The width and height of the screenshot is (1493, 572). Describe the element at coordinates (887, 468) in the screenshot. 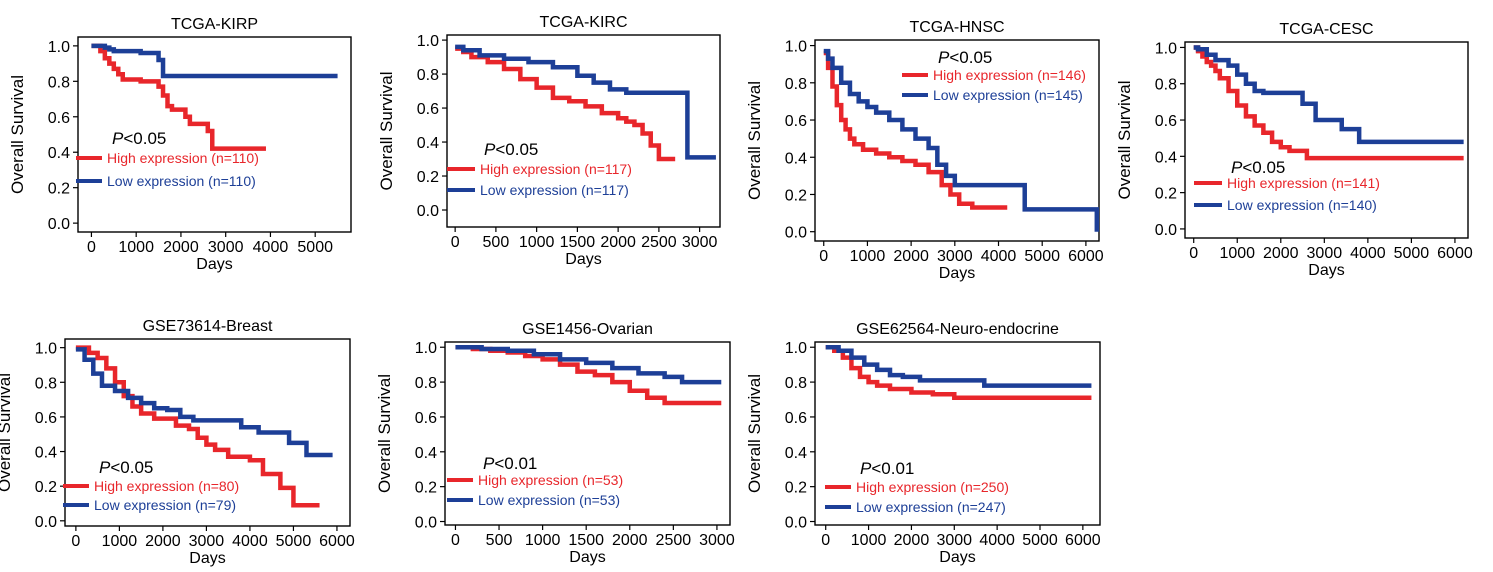

I see `p-value-label: P<0.01` at that location.